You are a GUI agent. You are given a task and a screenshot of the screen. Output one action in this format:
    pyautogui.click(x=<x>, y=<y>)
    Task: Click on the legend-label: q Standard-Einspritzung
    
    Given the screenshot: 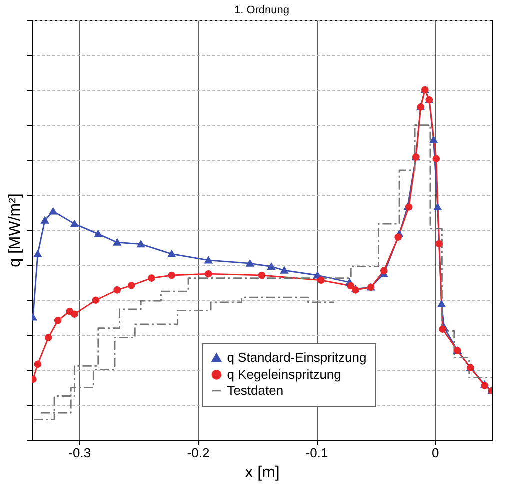 What is the action you would take?
    pyautogui.click(x=297, y=357)
    